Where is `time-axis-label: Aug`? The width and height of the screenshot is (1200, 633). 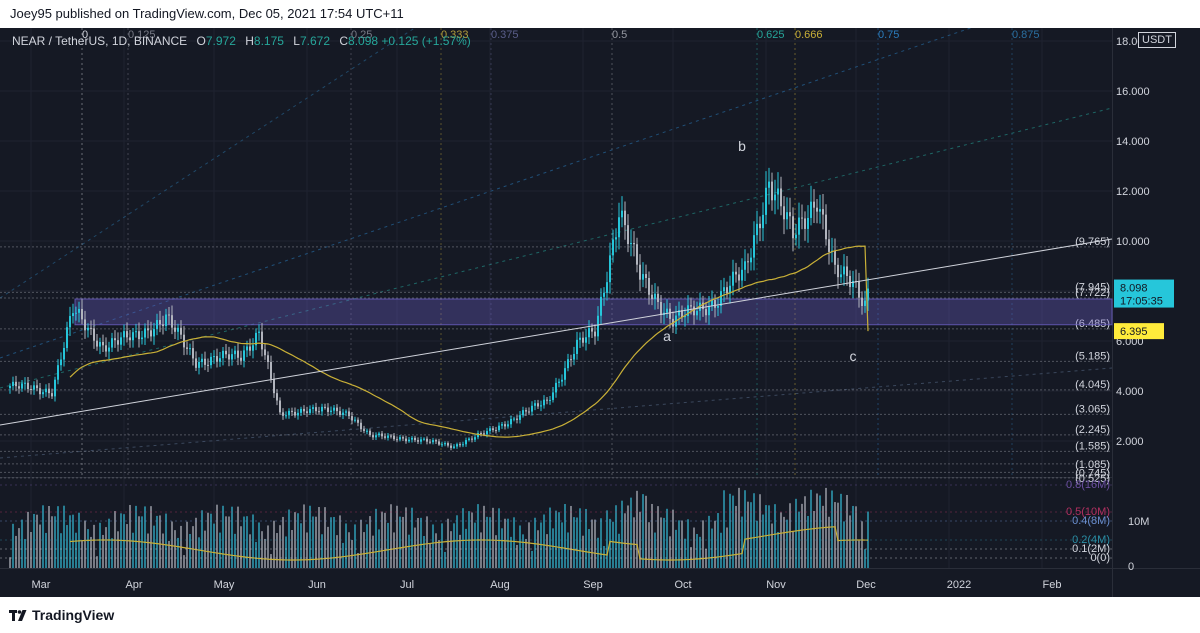
time-axis-label: Aug is located at coordinates (500, 585).